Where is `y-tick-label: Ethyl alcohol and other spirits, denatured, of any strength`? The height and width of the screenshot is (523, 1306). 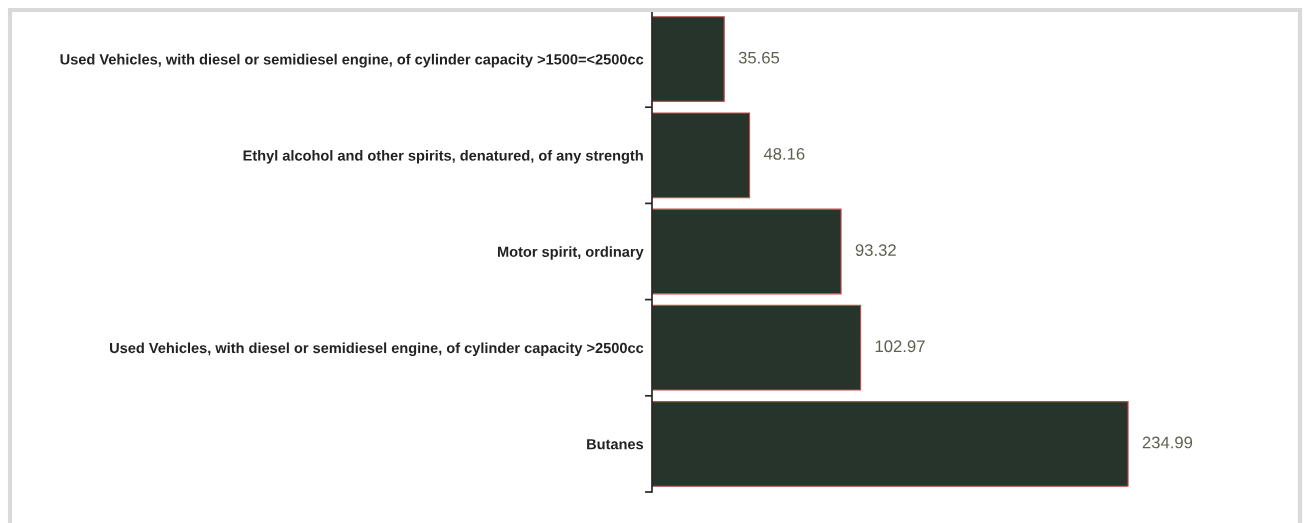
y-tick-label: Ethyl alcohol and other spirits, denatured, of any strength is located at coordinates (443, 157).